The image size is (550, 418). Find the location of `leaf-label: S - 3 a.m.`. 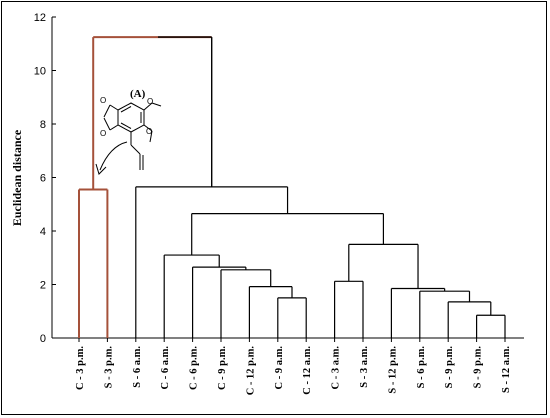

leaf-label: S - 3 a.m. is located at coordinates (364, 367).